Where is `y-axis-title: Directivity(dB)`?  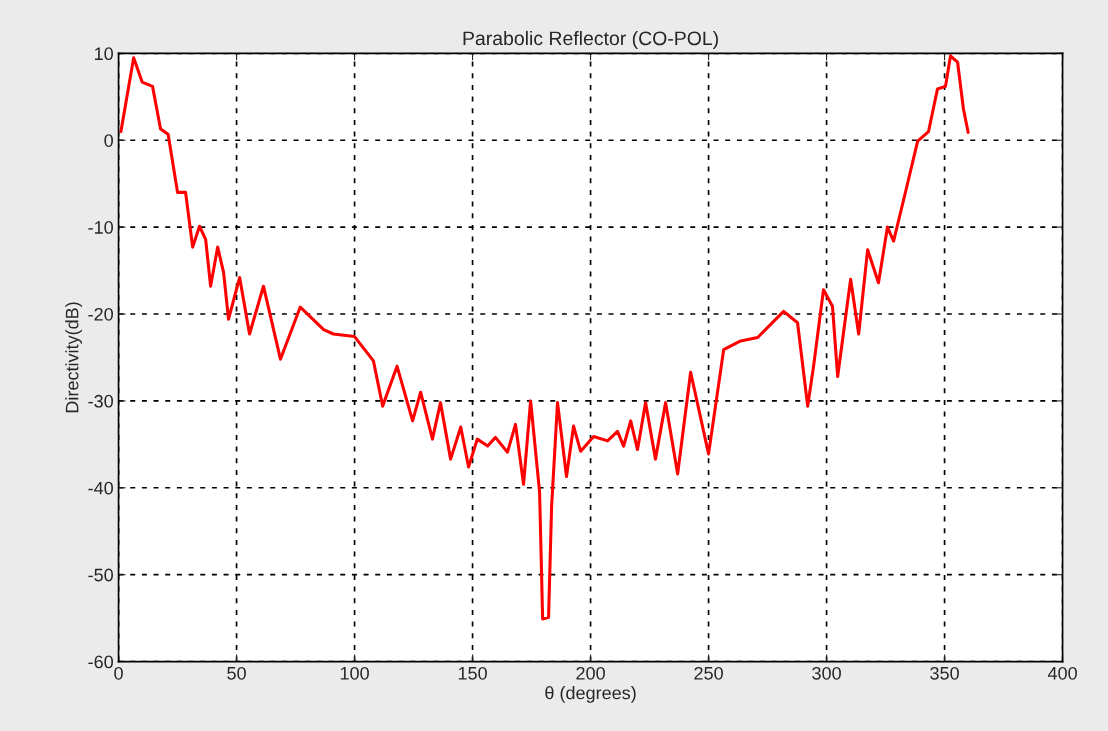
y-axis-title: Directivity(dB) is located at coordinates (74, 357).